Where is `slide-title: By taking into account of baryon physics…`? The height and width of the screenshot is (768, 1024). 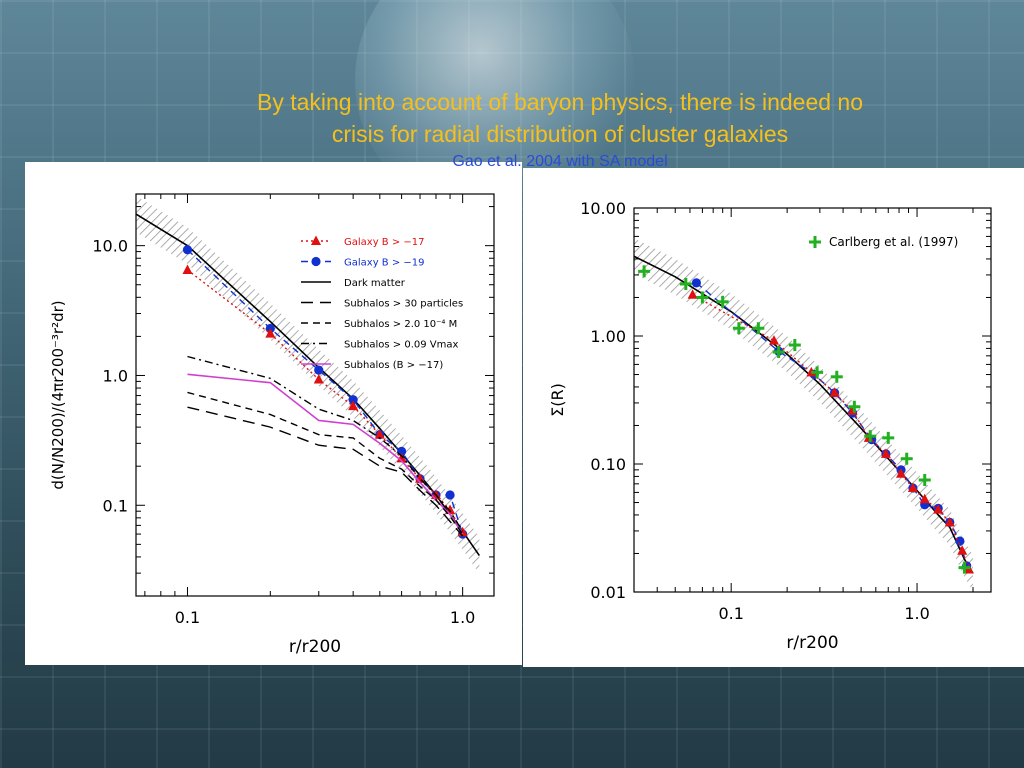 slide-title: By taking into account of baryon physics… is located at coordinates (560, 118).